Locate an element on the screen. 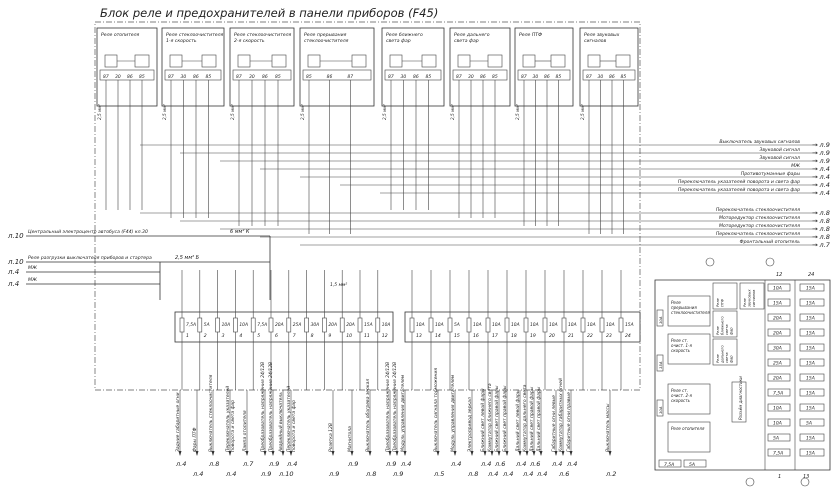 The width and height of the screenshot is (840, 489). relay-label: Реле отопителя is located at coordinates (688, 428).